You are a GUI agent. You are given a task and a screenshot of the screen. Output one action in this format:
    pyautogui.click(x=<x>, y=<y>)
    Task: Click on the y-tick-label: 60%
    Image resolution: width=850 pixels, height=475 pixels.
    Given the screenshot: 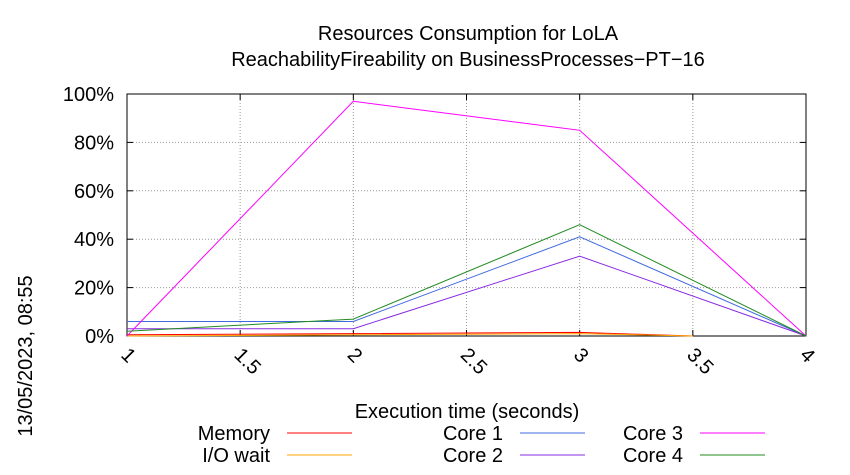 What is the action you would take?
    pyautogui.click(x=94, y=192)
    